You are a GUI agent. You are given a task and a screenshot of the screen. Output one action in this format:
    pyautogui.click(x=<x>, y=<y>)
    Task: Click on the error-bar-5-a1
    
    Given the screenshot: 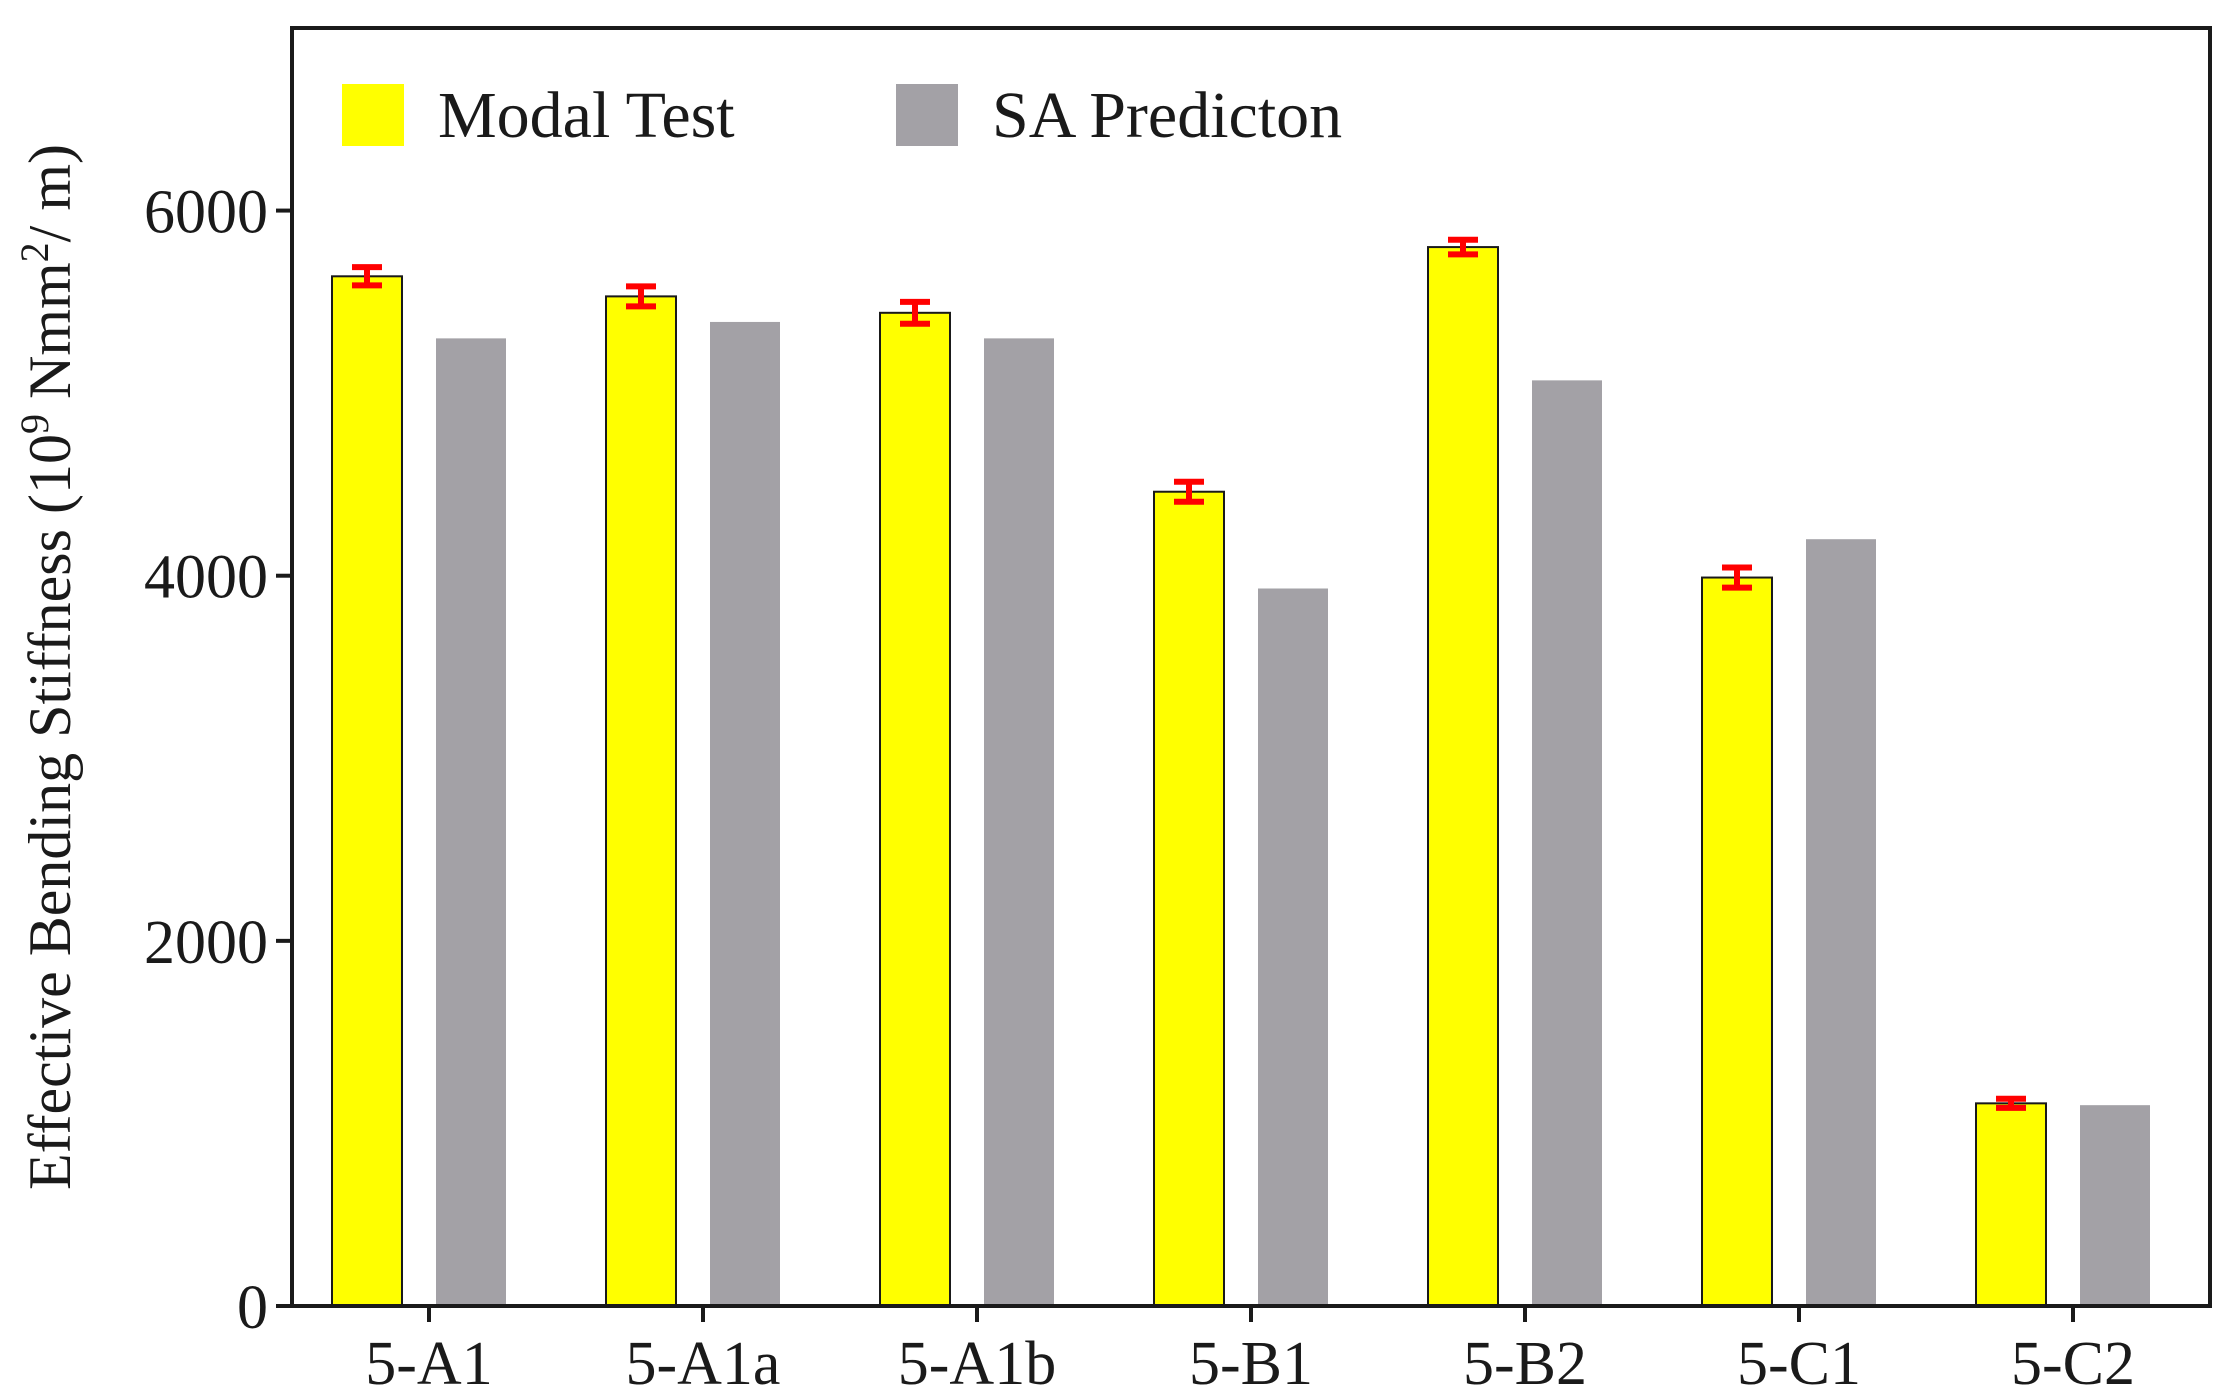 What is the action you would take?
    pyautogui.click(x=367, y=276)
    